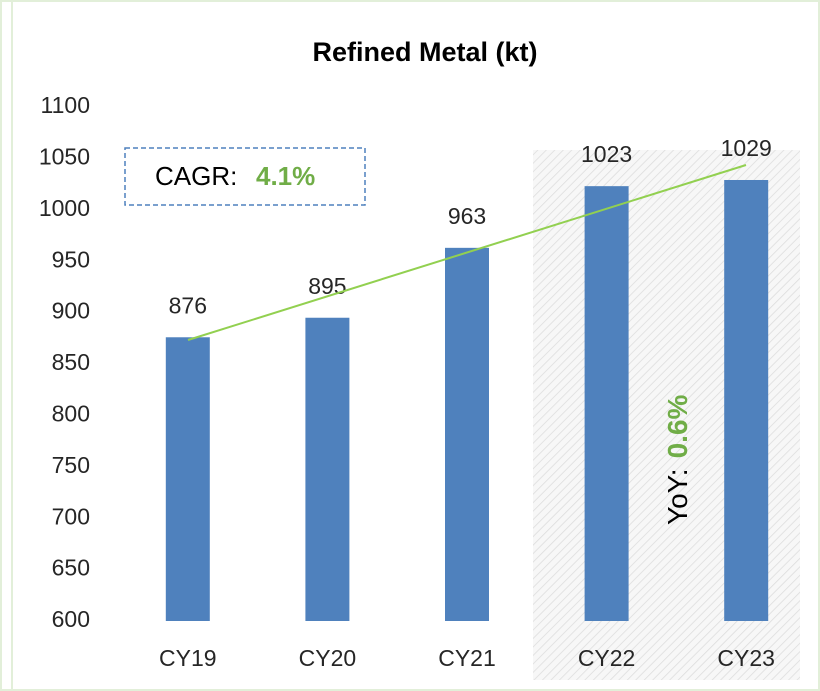 The width and height of the screenshot is (820, 691). What do you see at coordinates (188, 658) in the screenshot?
I see `x-tick-label: CY19` at bounding box center [188, 658].